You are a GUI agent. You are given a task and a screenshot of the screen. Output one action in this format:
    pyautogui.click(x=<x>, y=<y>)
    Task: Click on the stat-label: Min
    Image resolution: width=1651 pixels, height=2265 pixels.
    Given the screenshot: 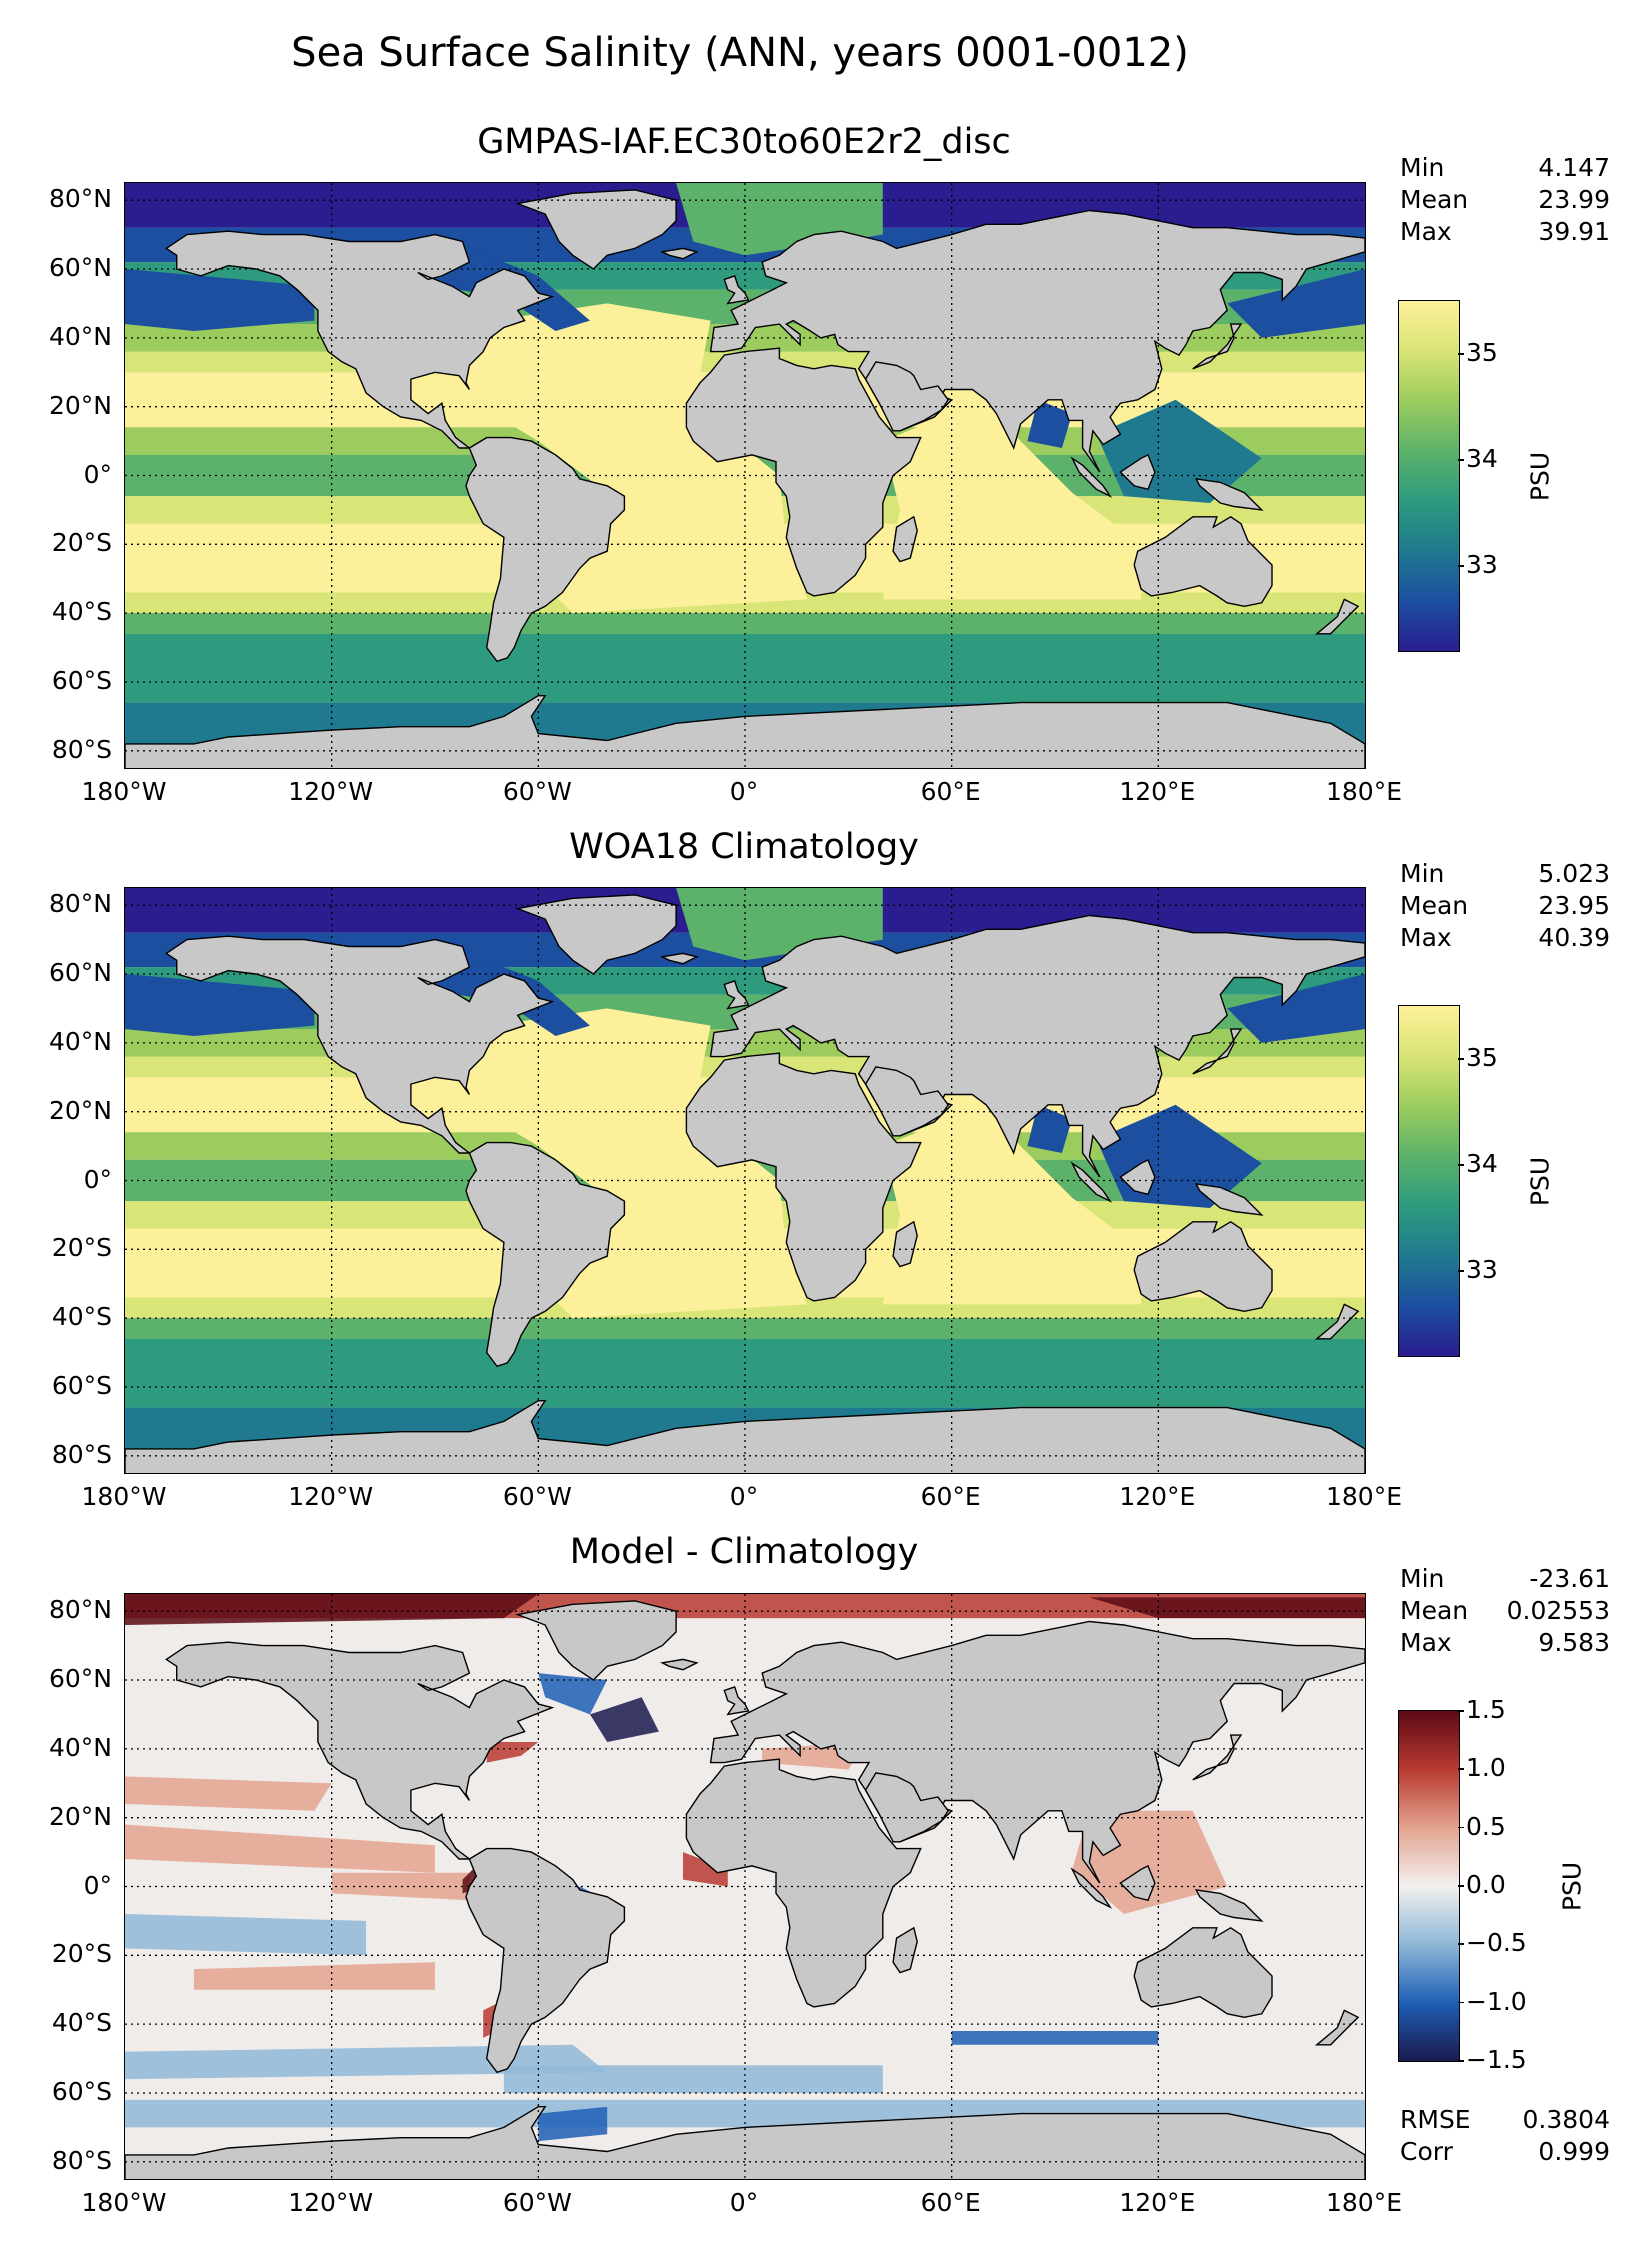 What is the action you would take?
    pyautogui.click(x=1422, y=1578)
    